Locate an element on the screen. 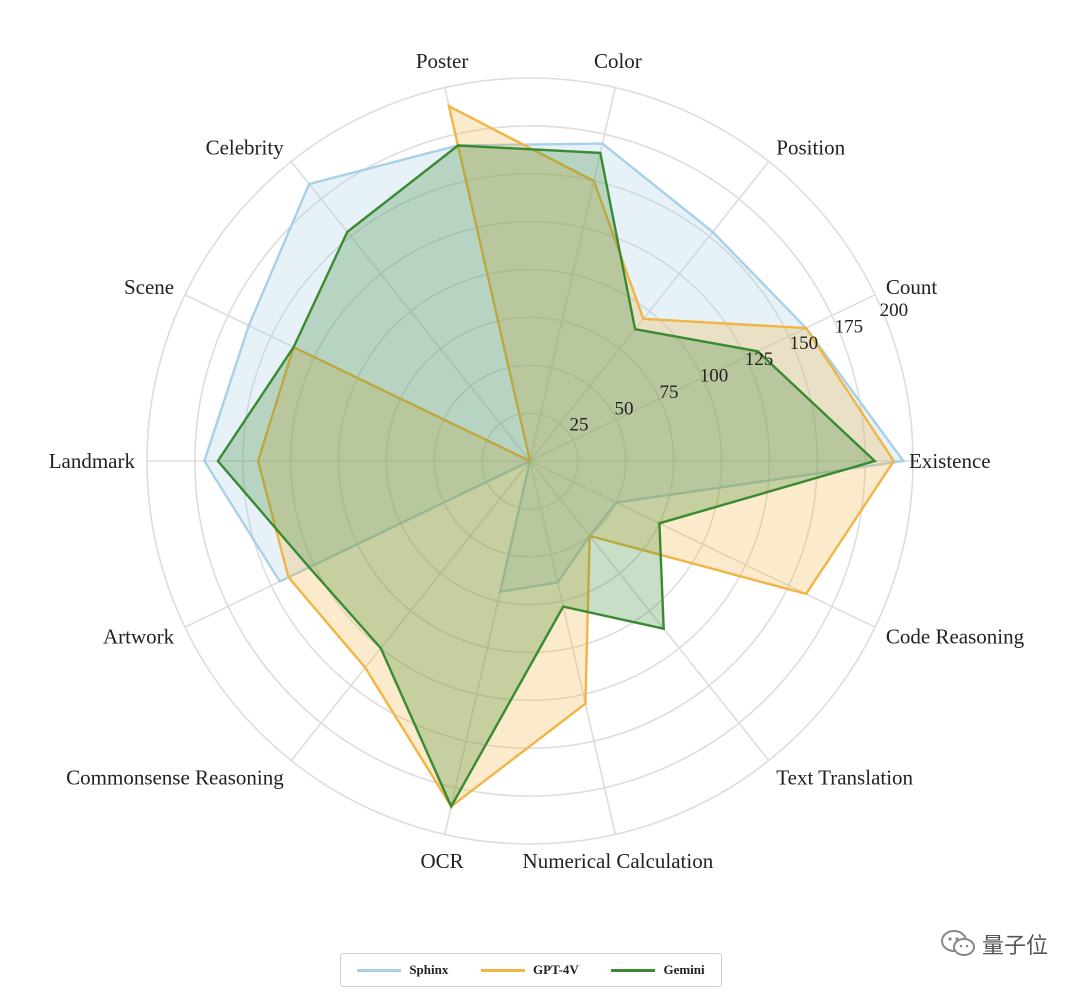 This screenshot has height=993, width=1080. tick-label-125: 125 is located at coordinates (759, 359).